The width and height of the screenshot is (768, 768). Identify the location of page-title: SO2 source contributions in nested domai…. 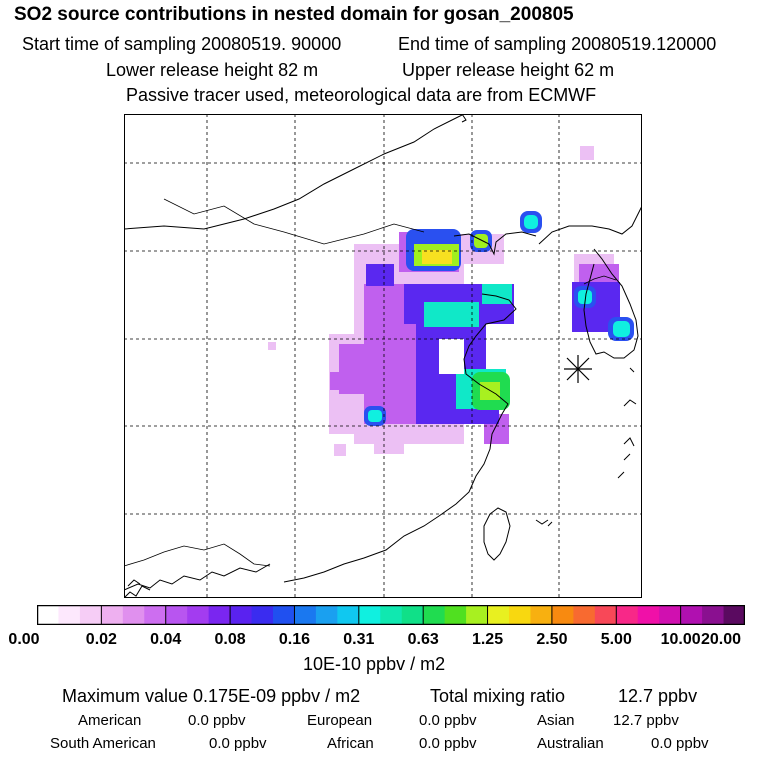
(294, 14).